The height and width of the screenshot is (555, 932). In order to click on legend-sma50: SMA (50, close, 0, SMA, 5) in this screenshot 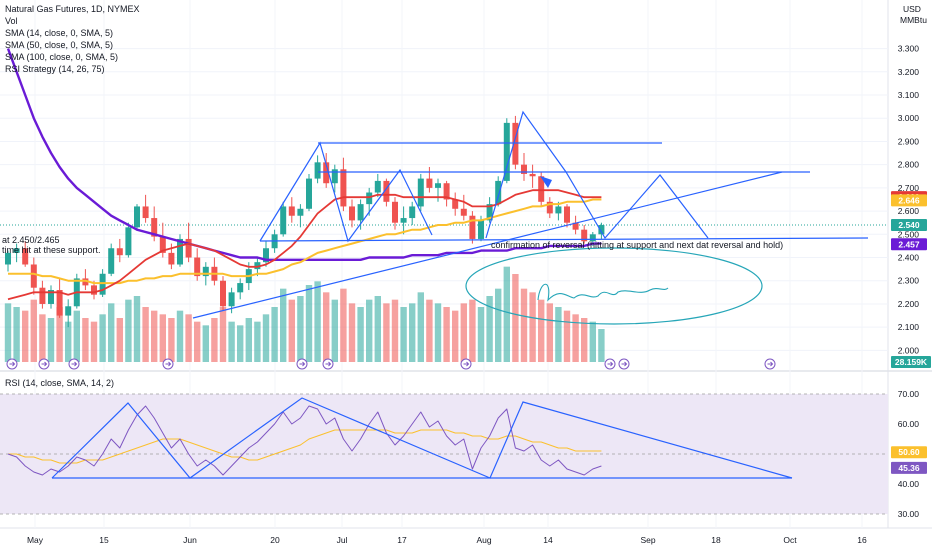, I will do `click(59, 45)`.